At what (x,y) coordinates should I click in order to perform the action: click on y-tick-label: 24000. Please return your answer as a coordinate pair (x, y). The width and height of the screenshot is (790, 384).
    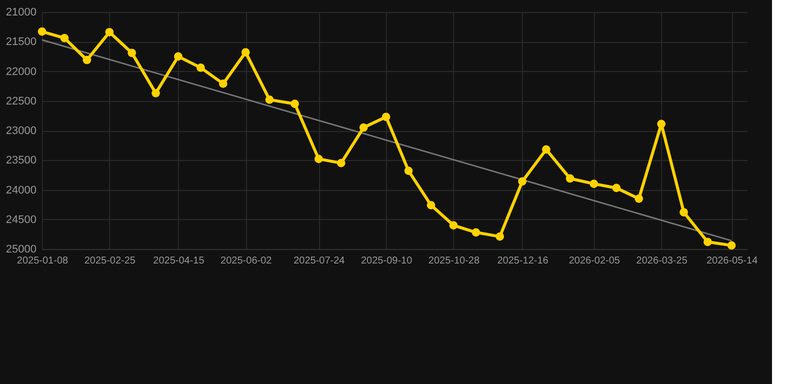
    Looking at the image, I should click on (21, 190).